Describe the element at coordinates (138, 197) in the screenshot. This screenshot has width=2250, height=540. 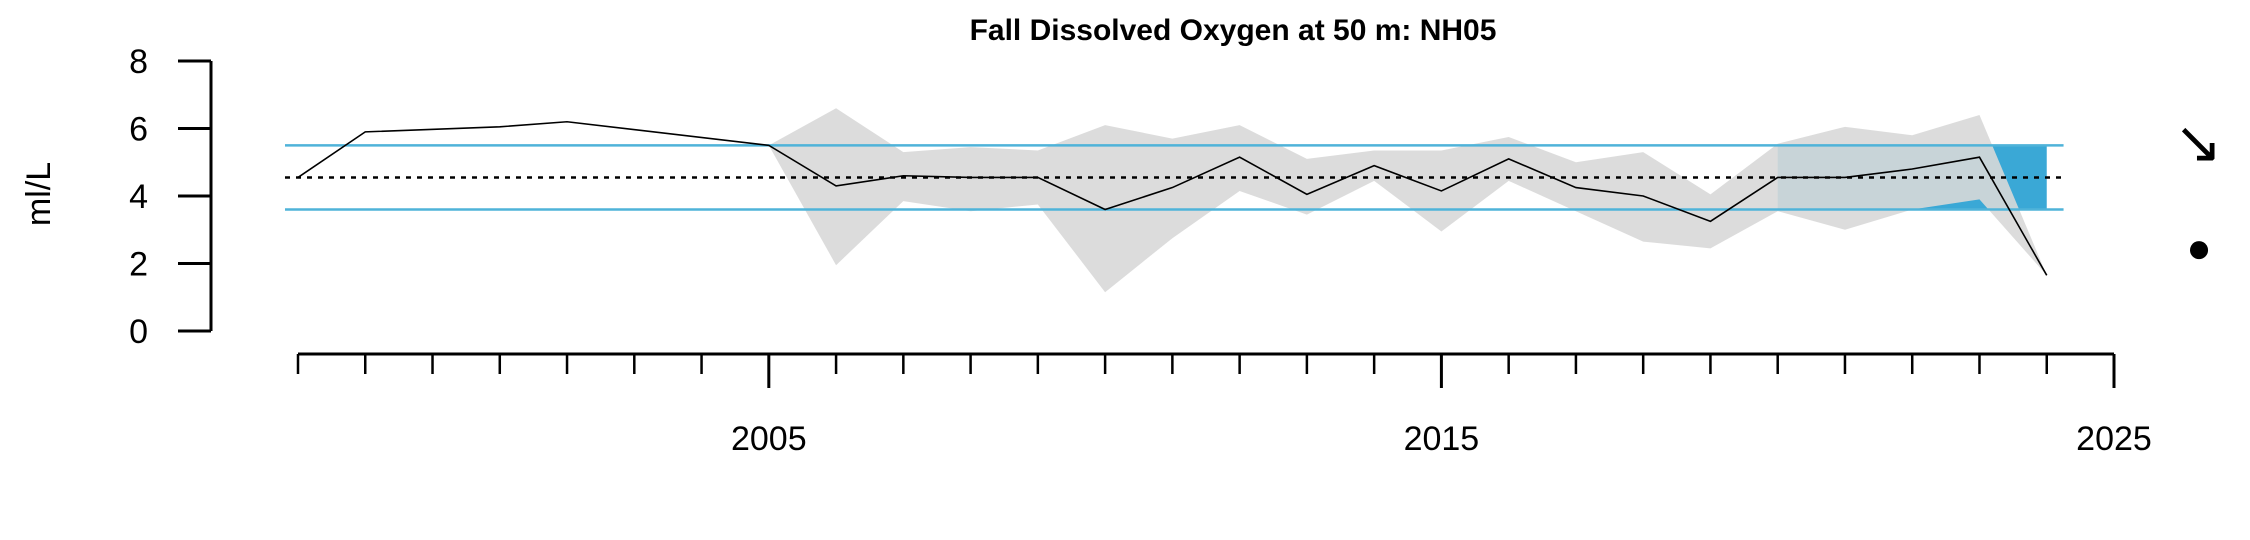
I see `y-tick-label: 4` at that location.